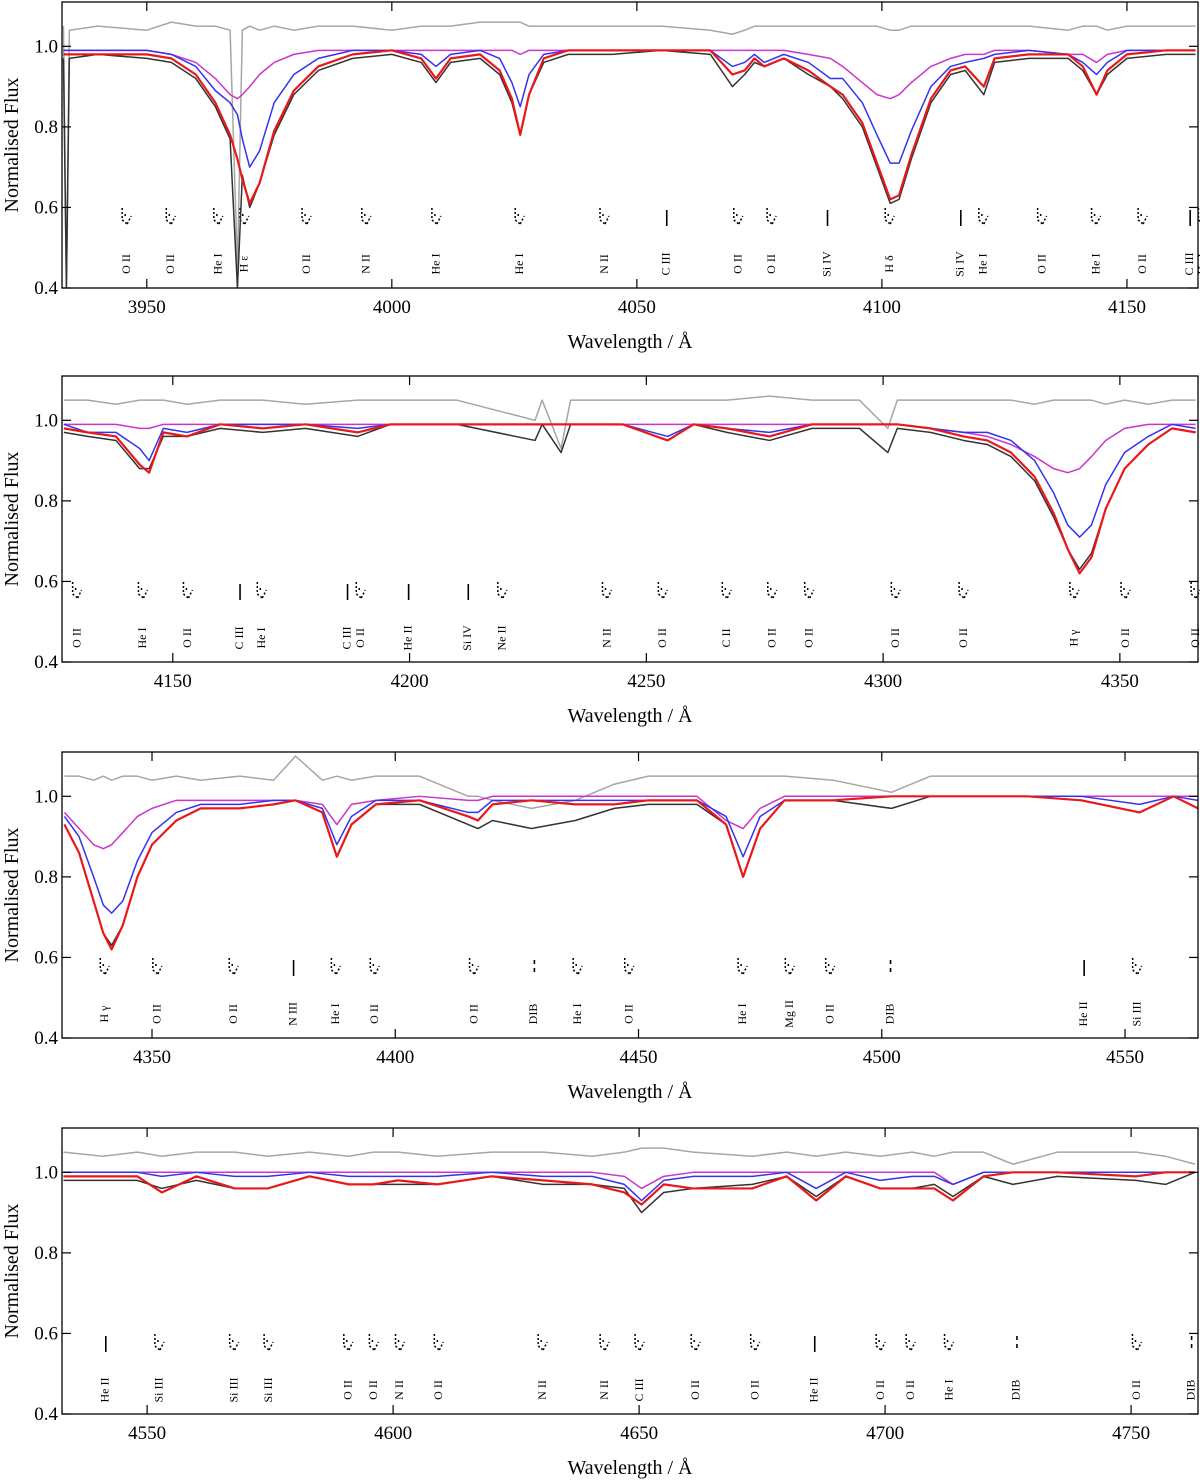  Describe the element at coordinates (726, 638) in the screenshot. I see `line-id-label: C II` at that location.